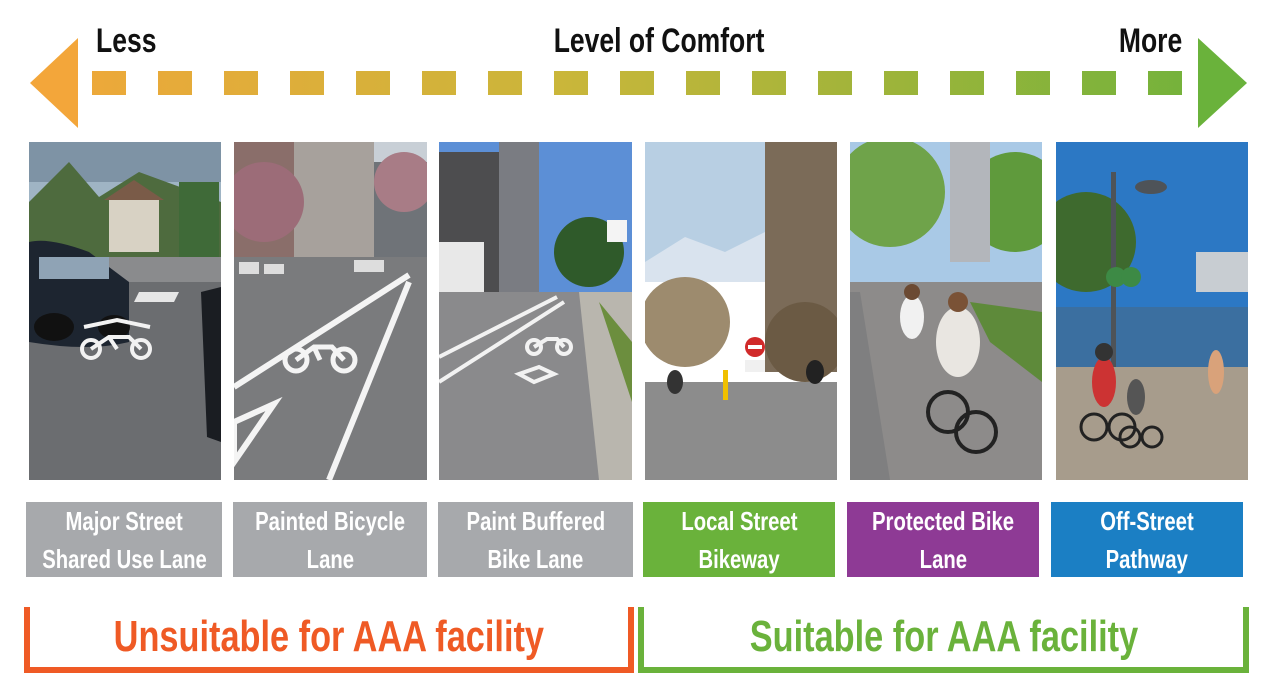 The height and width of the screenshot is (699, 1266). Describe the element at coordinates (1147, 539) in the screenshot. I see `label-off-street-pathway: Off-Street Pathway` at that location.